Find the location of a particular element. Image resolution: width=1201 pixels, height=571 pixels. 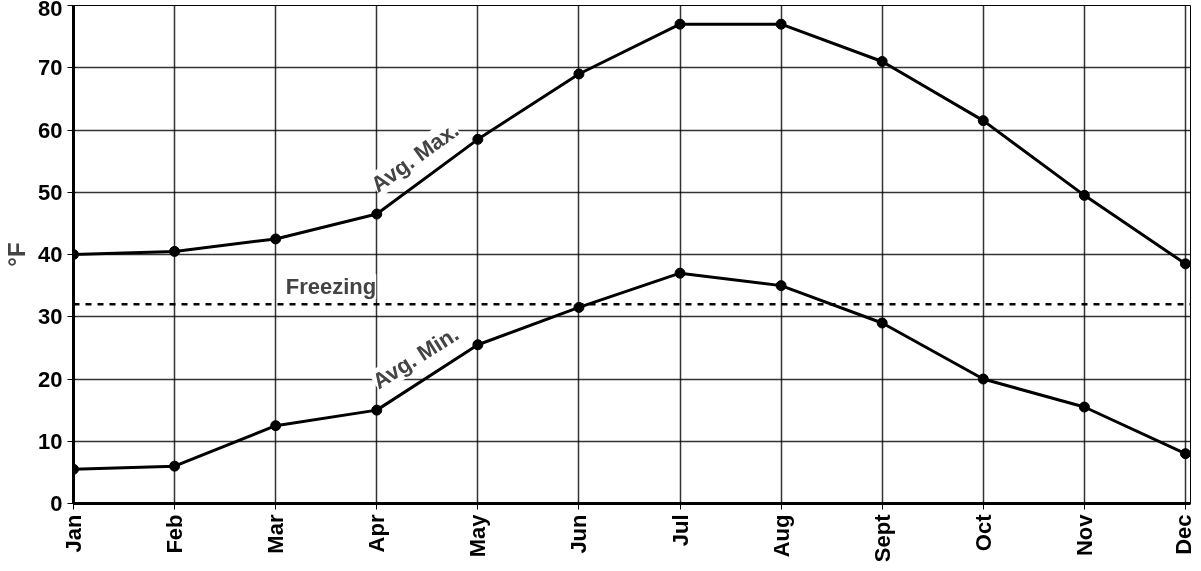

y-tick-label: 10 is located at coordinates (50, 441).